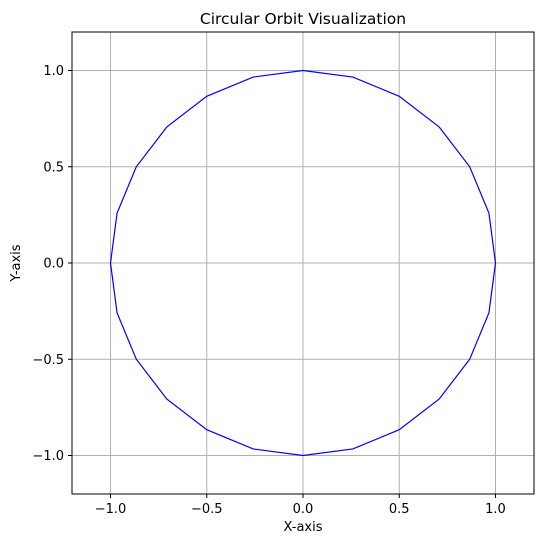  I want to click on y-axis-label: Y-axis, so click(16, 263).